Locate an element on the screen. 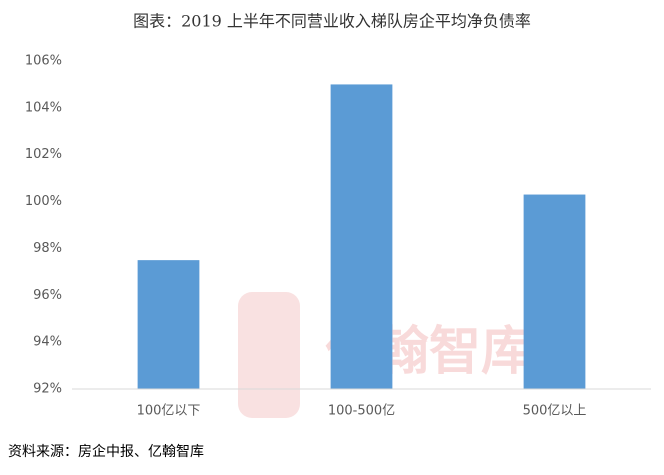 The width and height of the screenshot is (664, 475). y-tick-label: 94% is located at coordinates (47, 342).